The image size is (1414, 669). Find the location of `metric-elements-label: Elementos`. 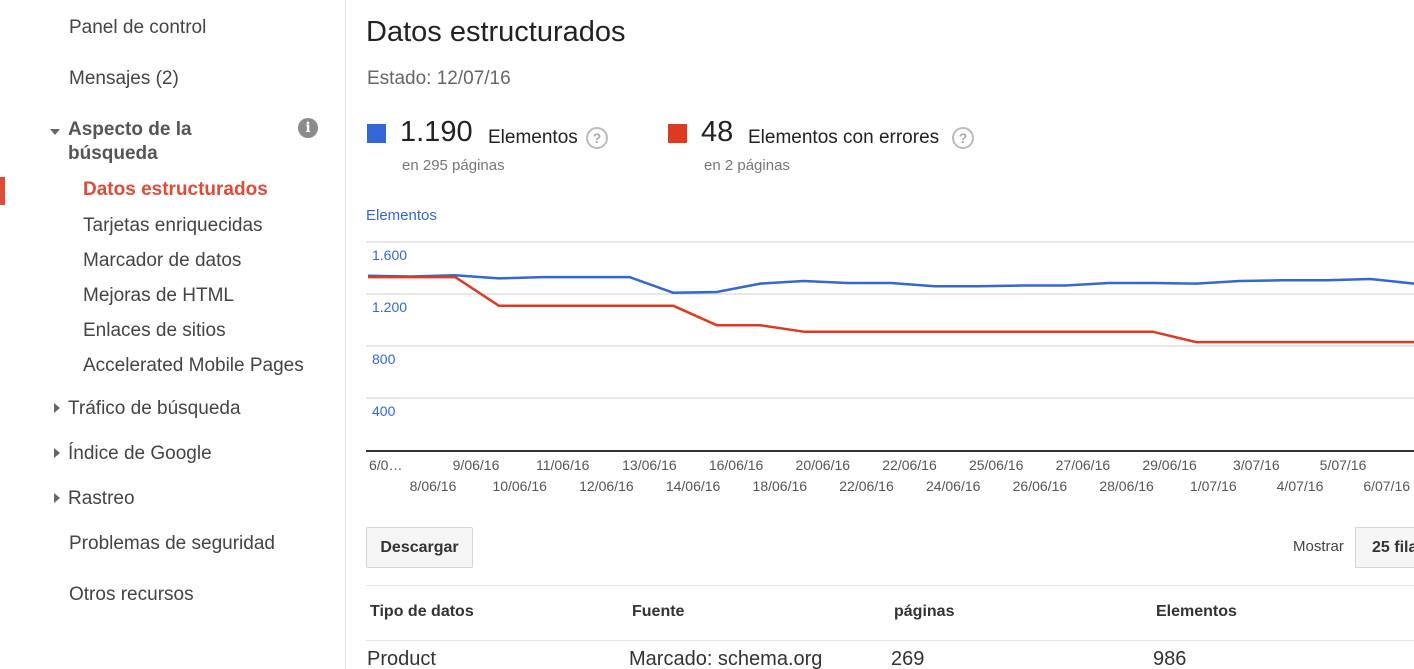

metric-elements-label: Elementos is located at coordinates (533, 137).